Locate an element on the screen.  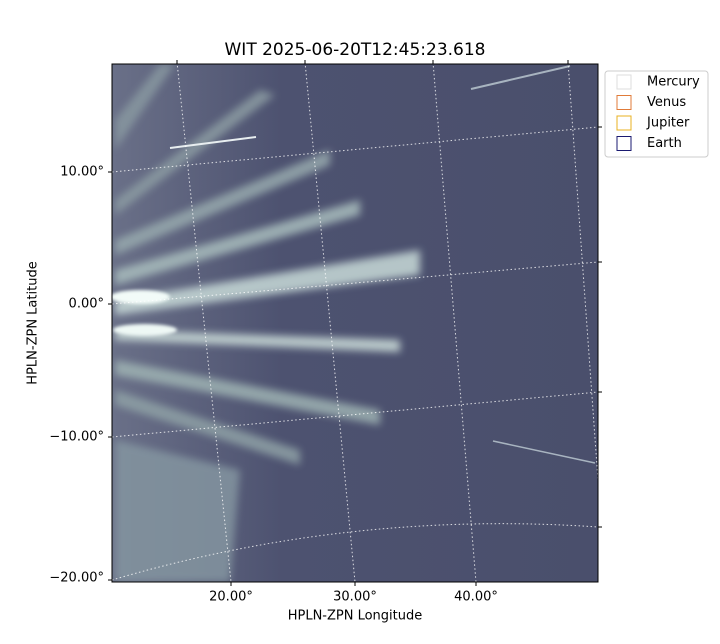
legend-label: Jupiter is located at coordinates (668, 123).